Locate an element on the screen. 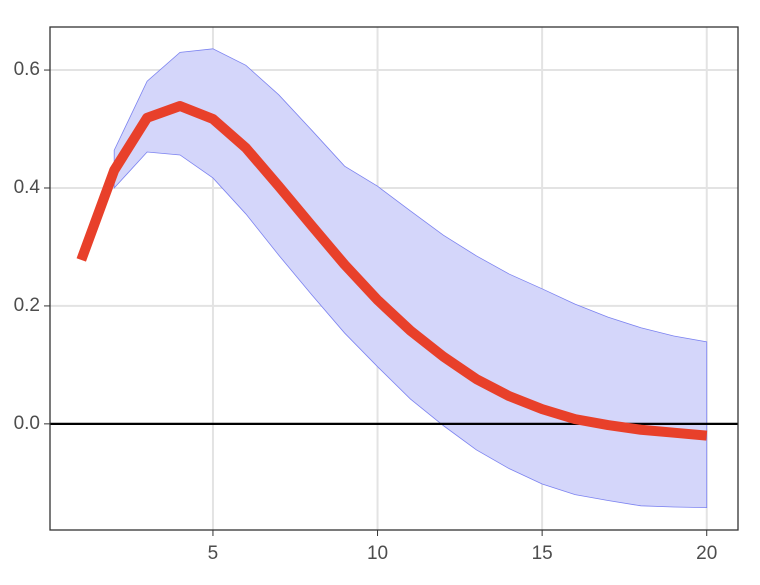 This screenshot has height=585, width=760. y-tick-label: 0.0 is located at coordinates (27, 423).